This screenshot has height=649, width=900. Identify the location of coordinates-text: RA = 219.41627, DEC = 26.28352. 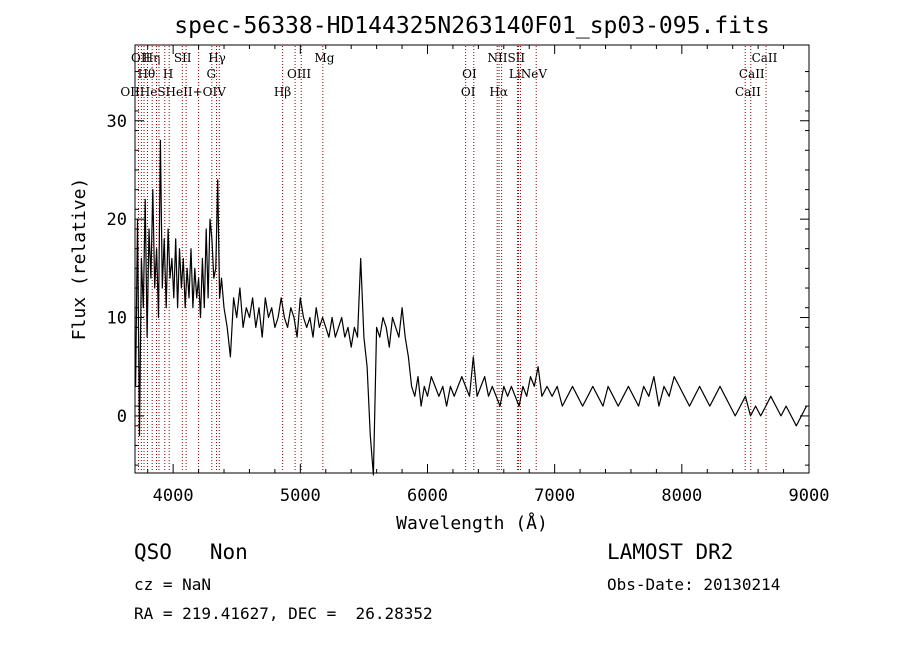
(283, 613).